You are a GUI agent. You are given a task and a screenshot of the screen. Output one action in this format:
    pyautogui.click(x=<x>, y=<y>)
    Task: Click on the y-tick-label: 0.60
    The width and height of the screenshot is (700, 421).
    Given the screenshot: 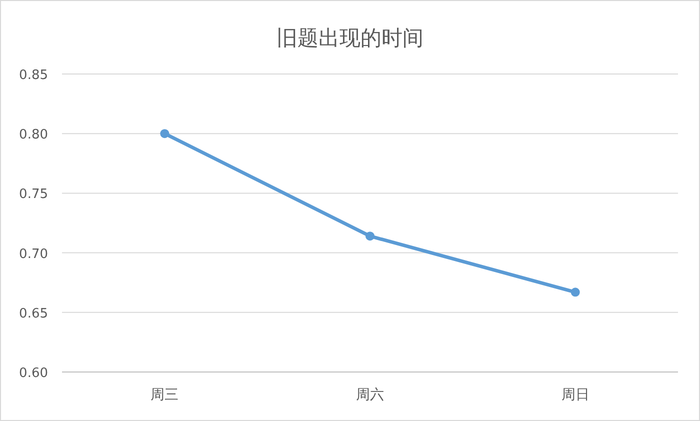 What is the action you would take?
    pyautogui.click(x=33, y=373)
    